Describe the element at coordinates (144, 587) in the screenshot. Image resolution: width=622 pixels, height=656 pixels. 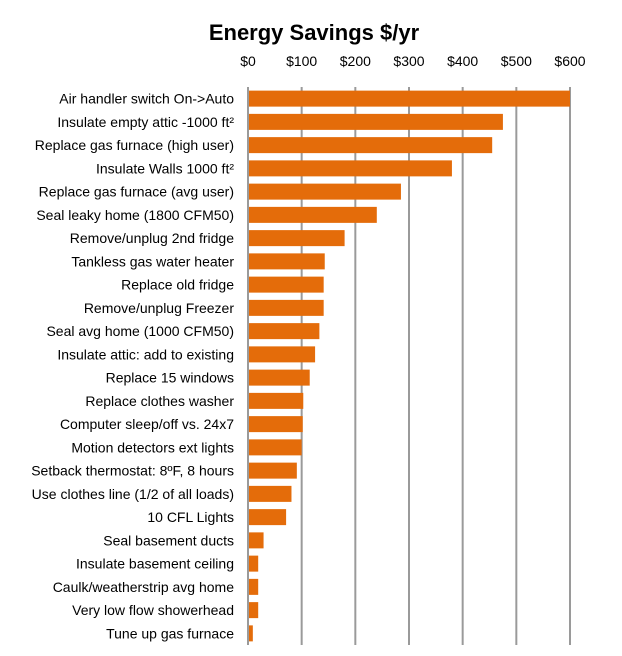
I see `category-label: Caulk/weatherstrip avg home` at that location.